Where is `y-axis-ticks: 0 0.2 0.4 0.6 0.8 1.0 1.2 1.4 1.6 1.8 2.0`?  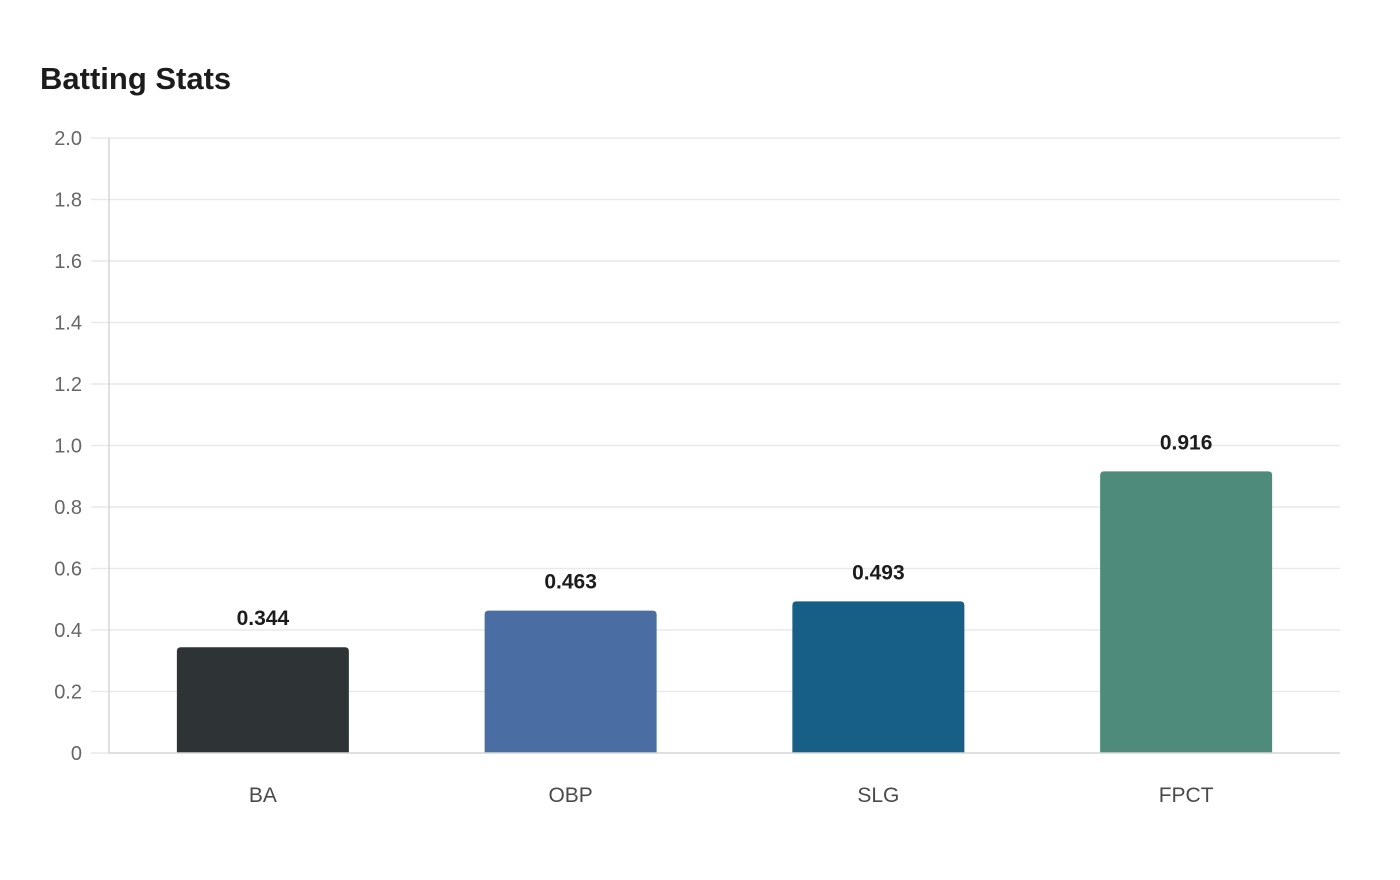
y-axis-ticks: 0 0.2 0.4 0.6 0.8 1.0 1.2 1.4 1.6 1.8 2.0 is located at coordinates (81, 446).